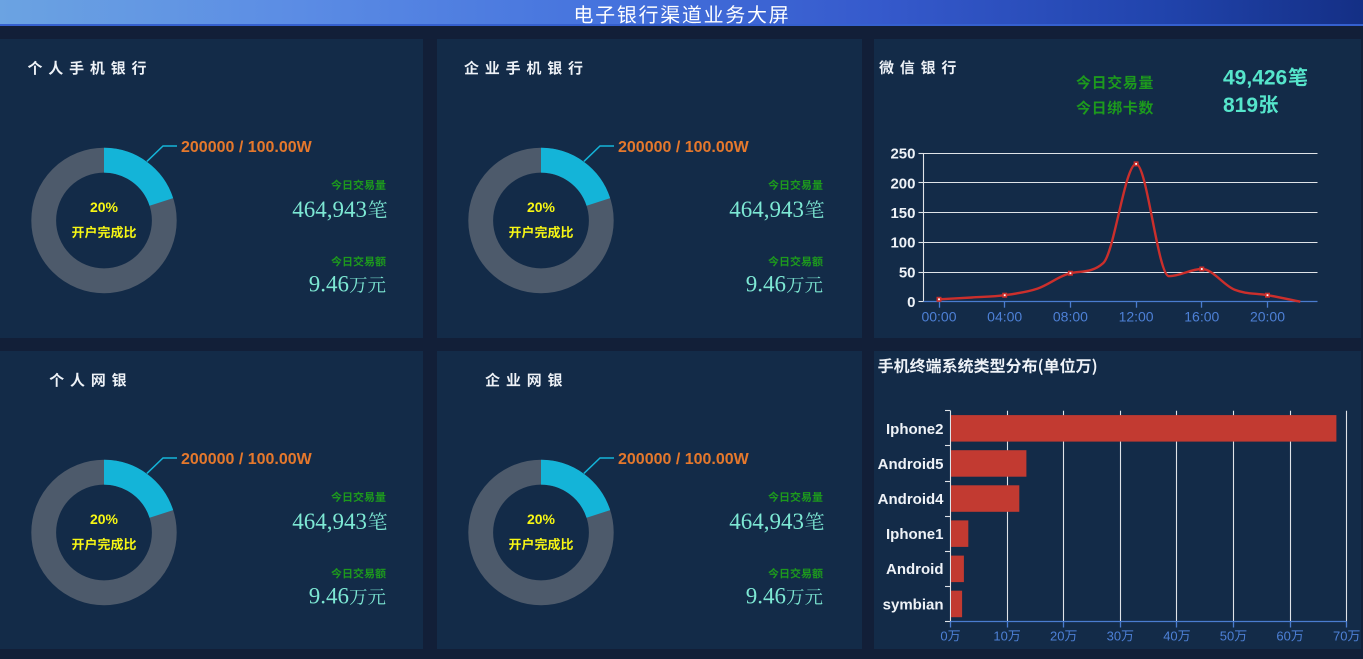 The width and height of the screenshot is (1363, 659). I want to click on svg-text: Iphone1, so click(915, 534).